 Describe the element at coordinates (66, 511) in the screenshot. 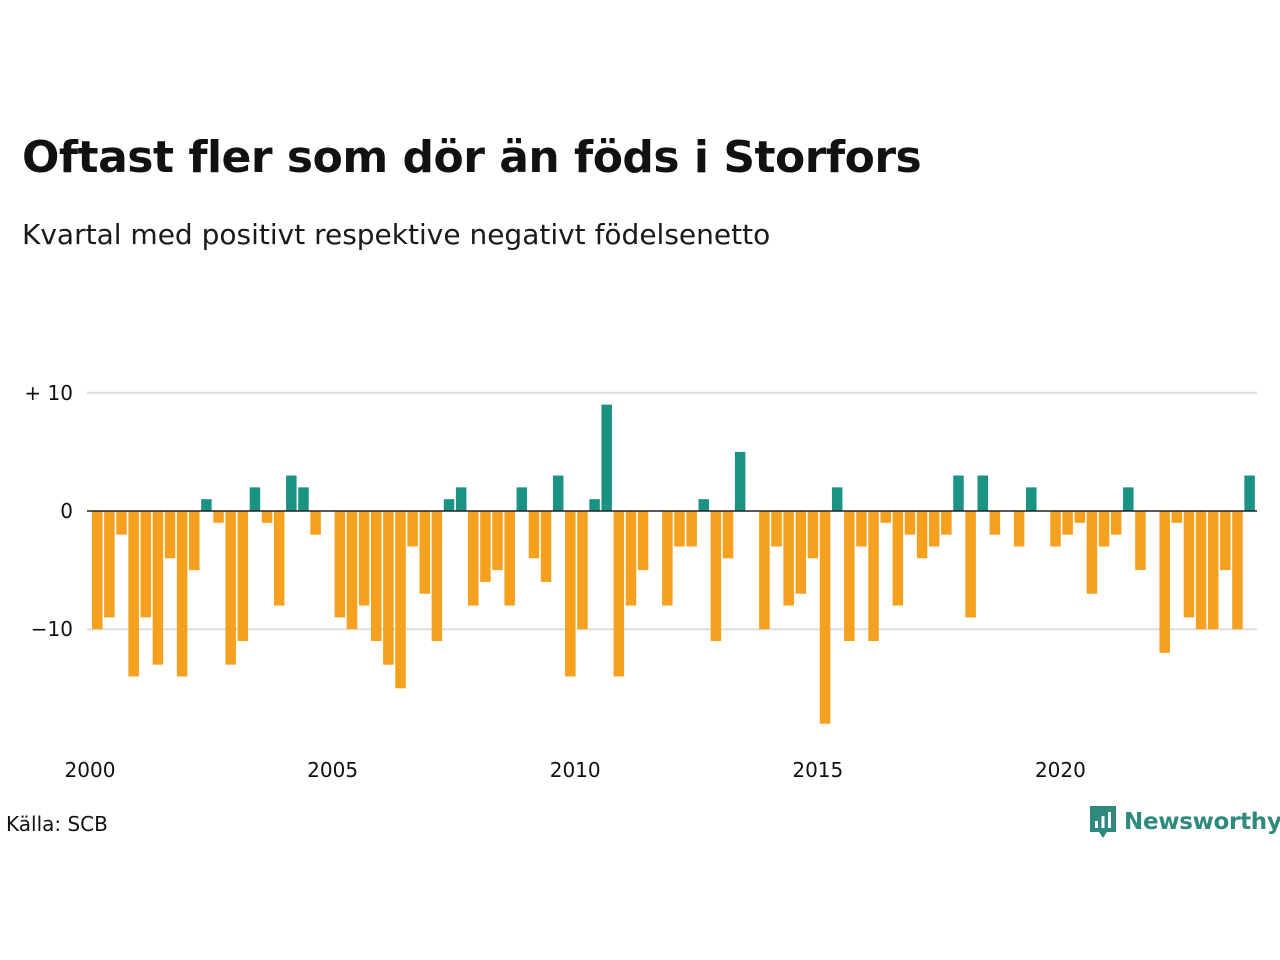

I see `y-tick-label: 0` at that location.